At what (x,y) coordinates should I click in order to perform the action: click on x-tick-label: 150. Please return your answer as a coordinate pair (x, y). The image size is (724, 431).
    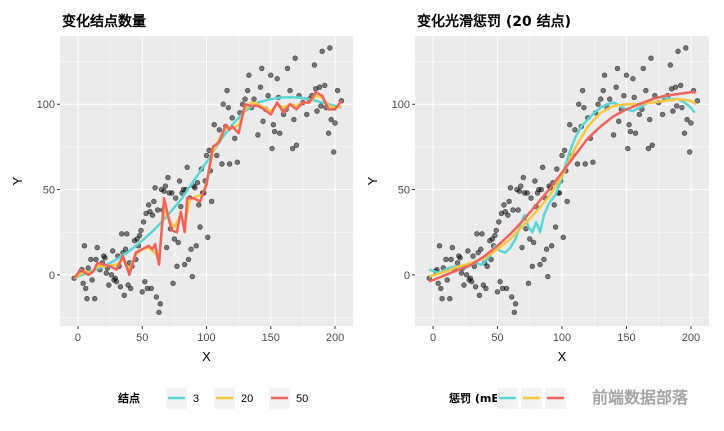
    Looking at the image, I should click on (271, 338).